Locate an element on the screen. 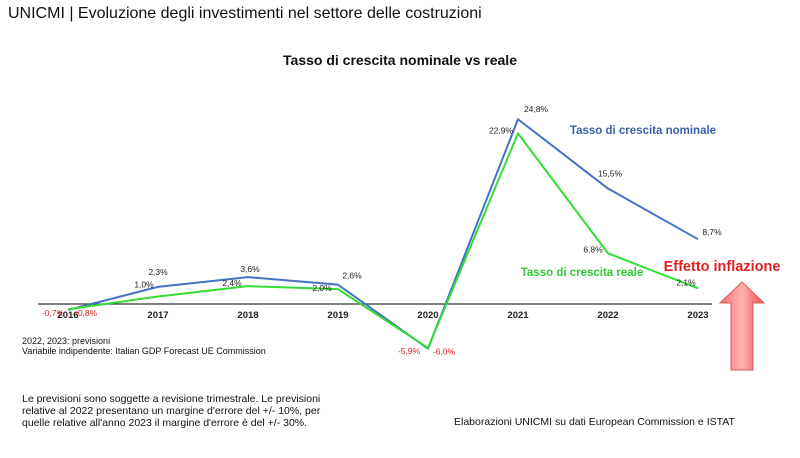  annotation-label: Effetto inflazione is located at coordinates (722, 267).